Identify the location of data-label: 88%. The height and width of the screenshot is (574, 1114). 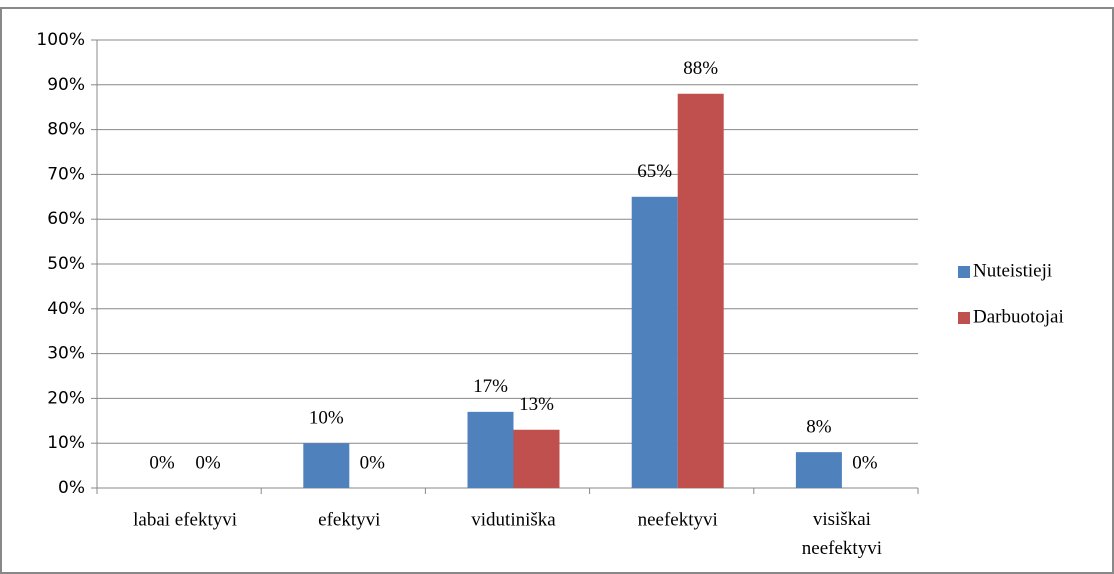
(700, 68).